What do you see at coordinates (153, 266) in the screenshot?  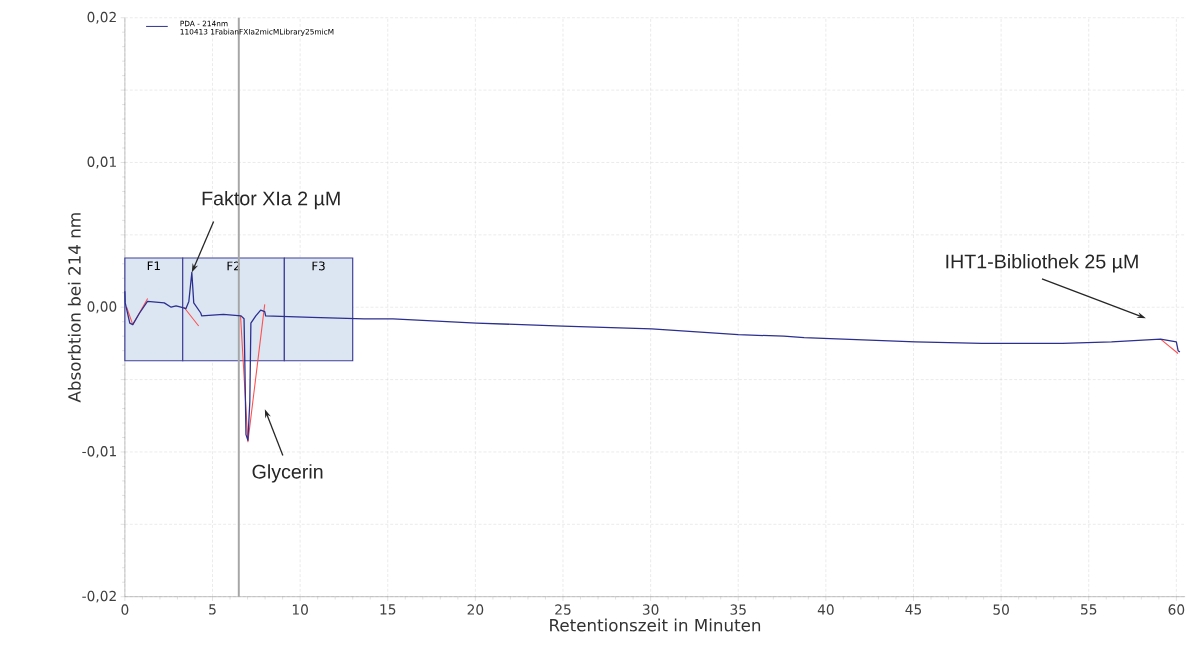 I see `band-label: F1` at bounding box center [153, 266].